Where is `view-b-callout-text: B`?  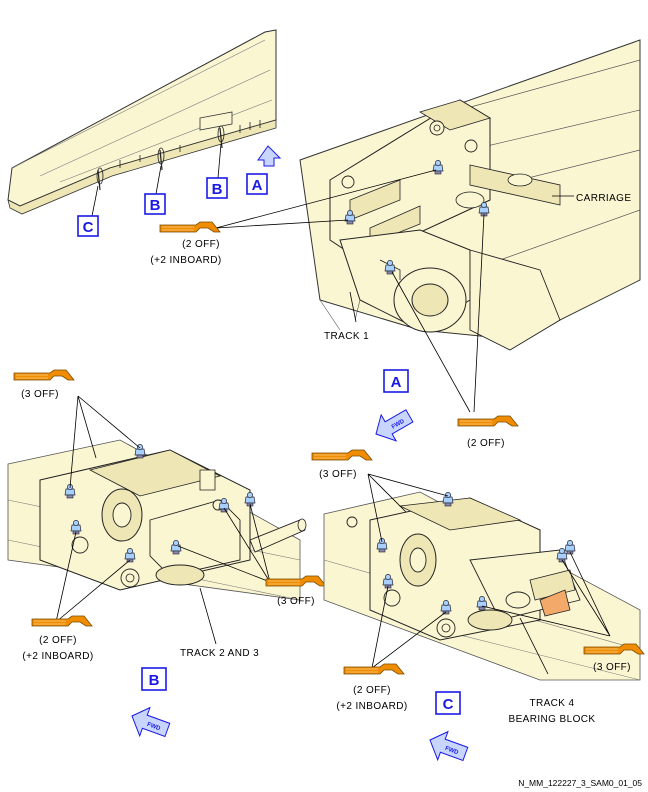 view-b-callout-text: B is located at coordinates (154, 680).